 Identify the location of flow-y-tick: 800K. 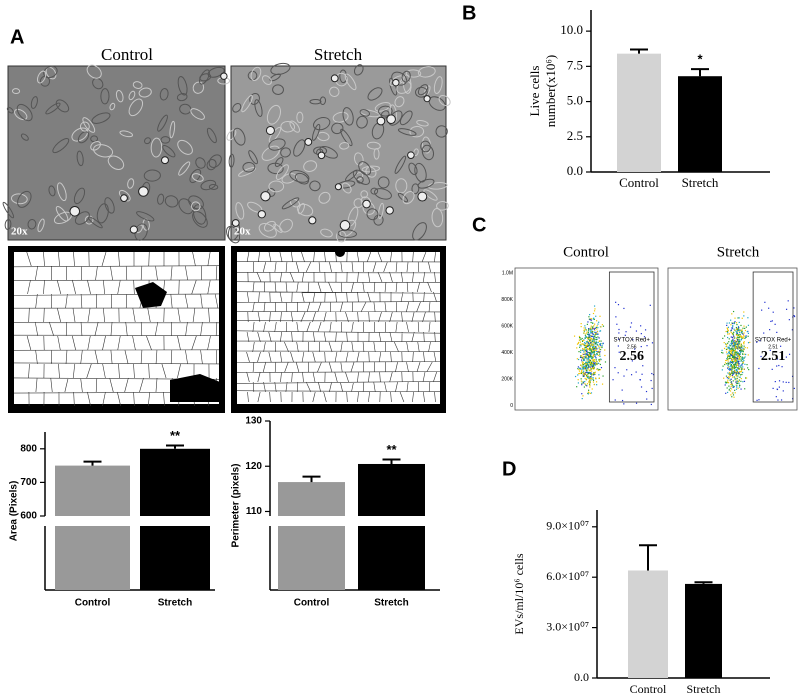
(507, 300).